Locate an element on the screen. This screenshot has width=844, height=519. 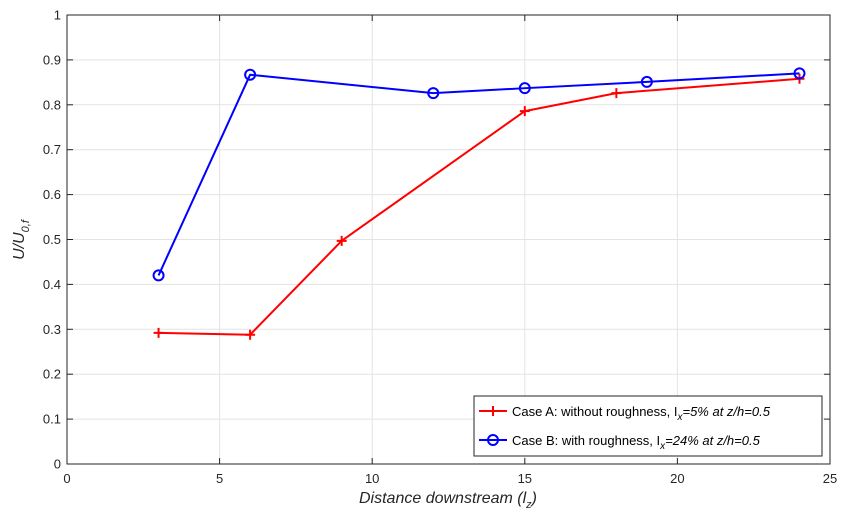
y-tick-label: 0.1 is located at coordinates (52, 419).